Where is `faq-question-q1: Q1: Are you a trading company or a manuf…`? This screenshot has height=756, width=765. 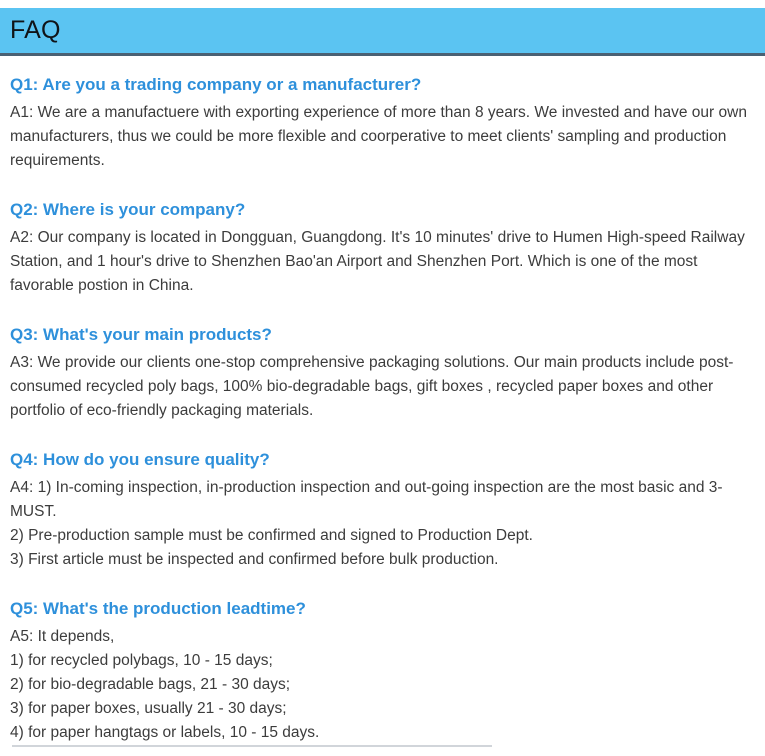
faq-question-q1: Q1: Are you a trading company or a manuf… is located at coordinates (216, 84).